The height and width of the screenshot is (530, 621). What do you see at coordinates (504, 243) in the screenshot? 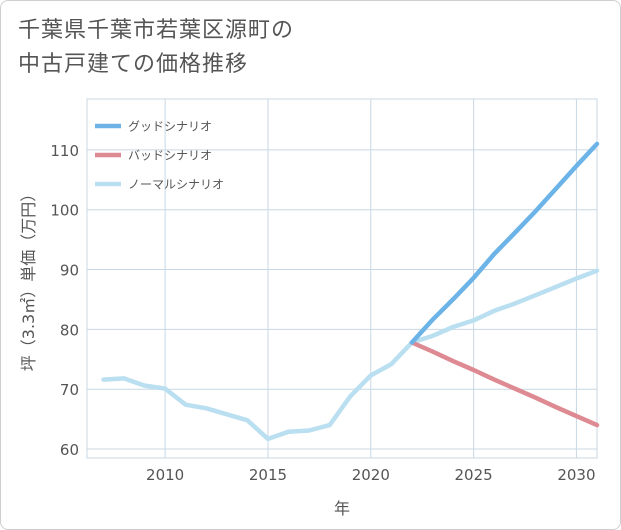
I see `series-line-good` at bounding box center [504, 243].